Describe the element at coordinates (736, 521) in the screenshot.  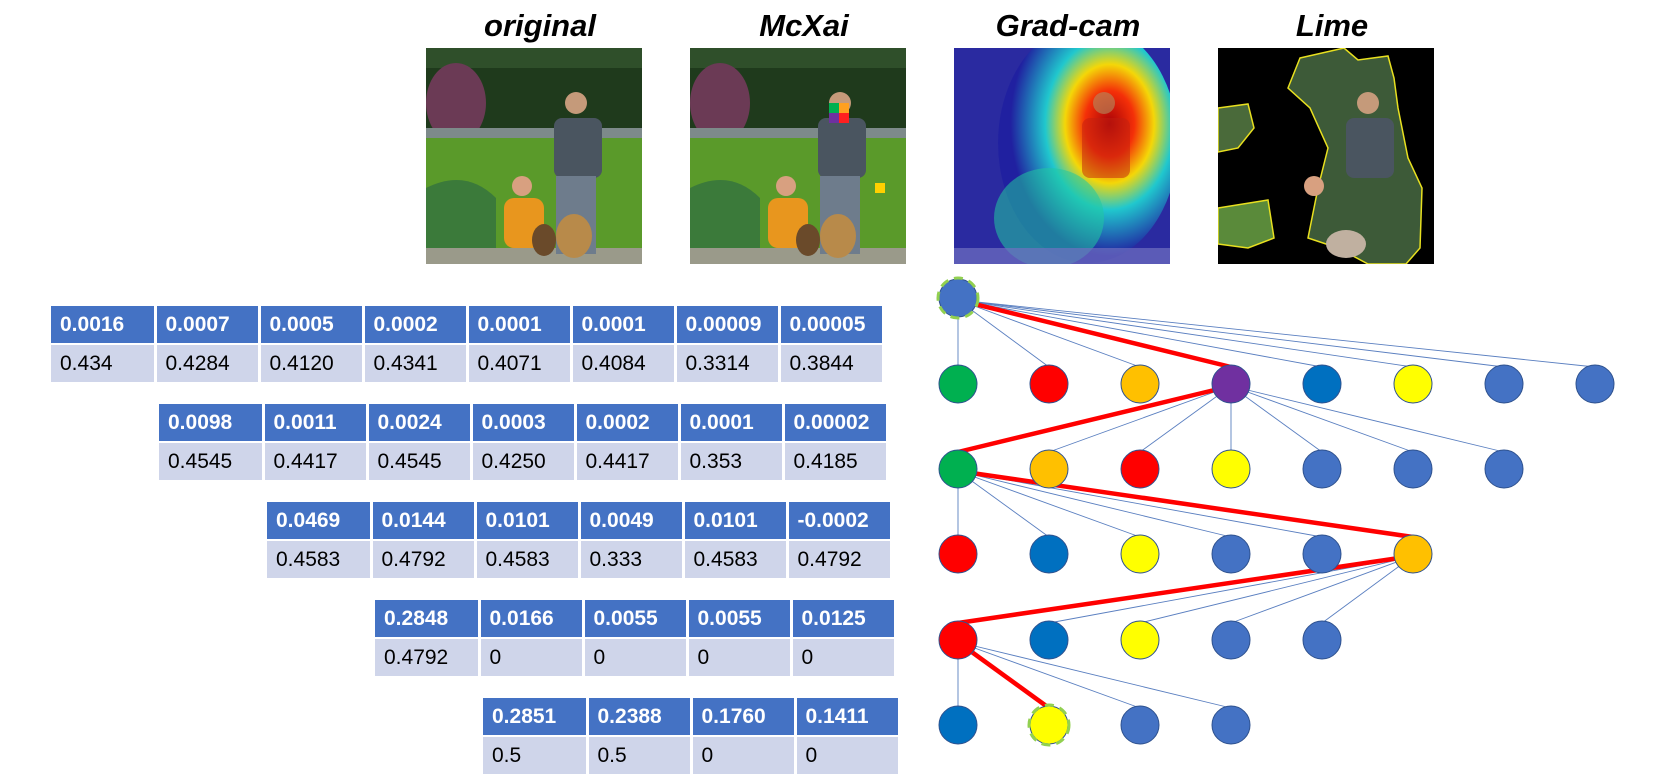
I see `header-cell: 0.0101` at that location.